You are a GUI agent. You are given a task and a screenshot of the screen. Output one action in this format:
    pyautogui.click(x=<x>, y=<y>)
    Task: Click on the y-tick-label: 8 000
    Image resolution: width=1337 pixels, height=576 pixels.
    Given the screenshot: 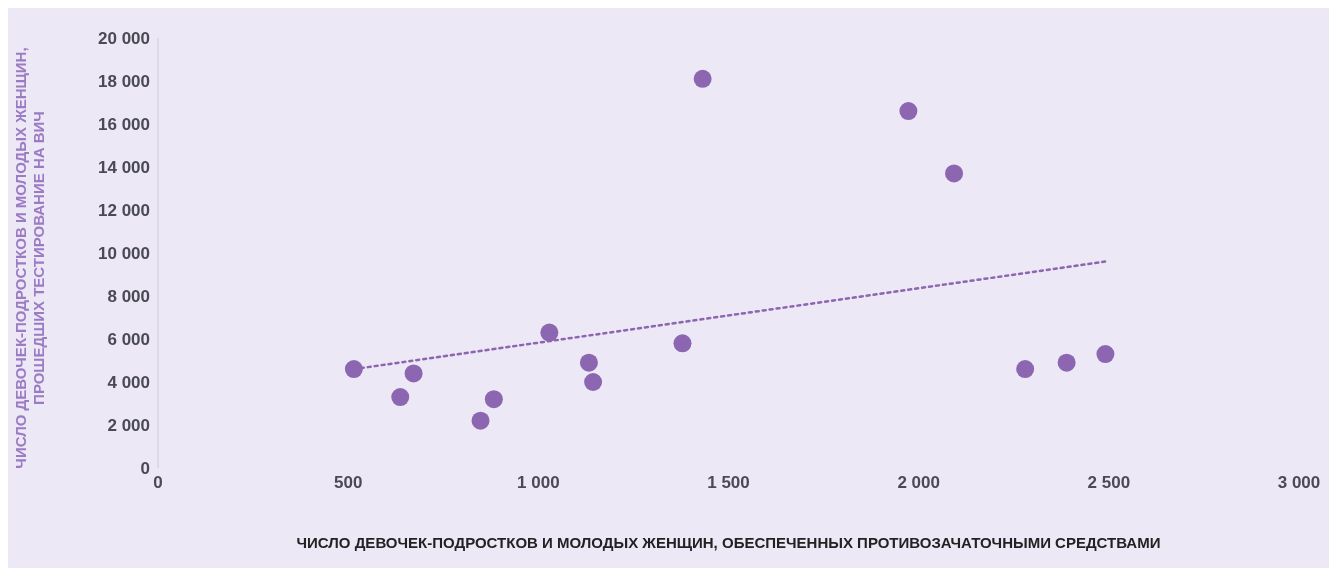 What is the action you would take?
    pyautogui.click(x=128, y=297)
    